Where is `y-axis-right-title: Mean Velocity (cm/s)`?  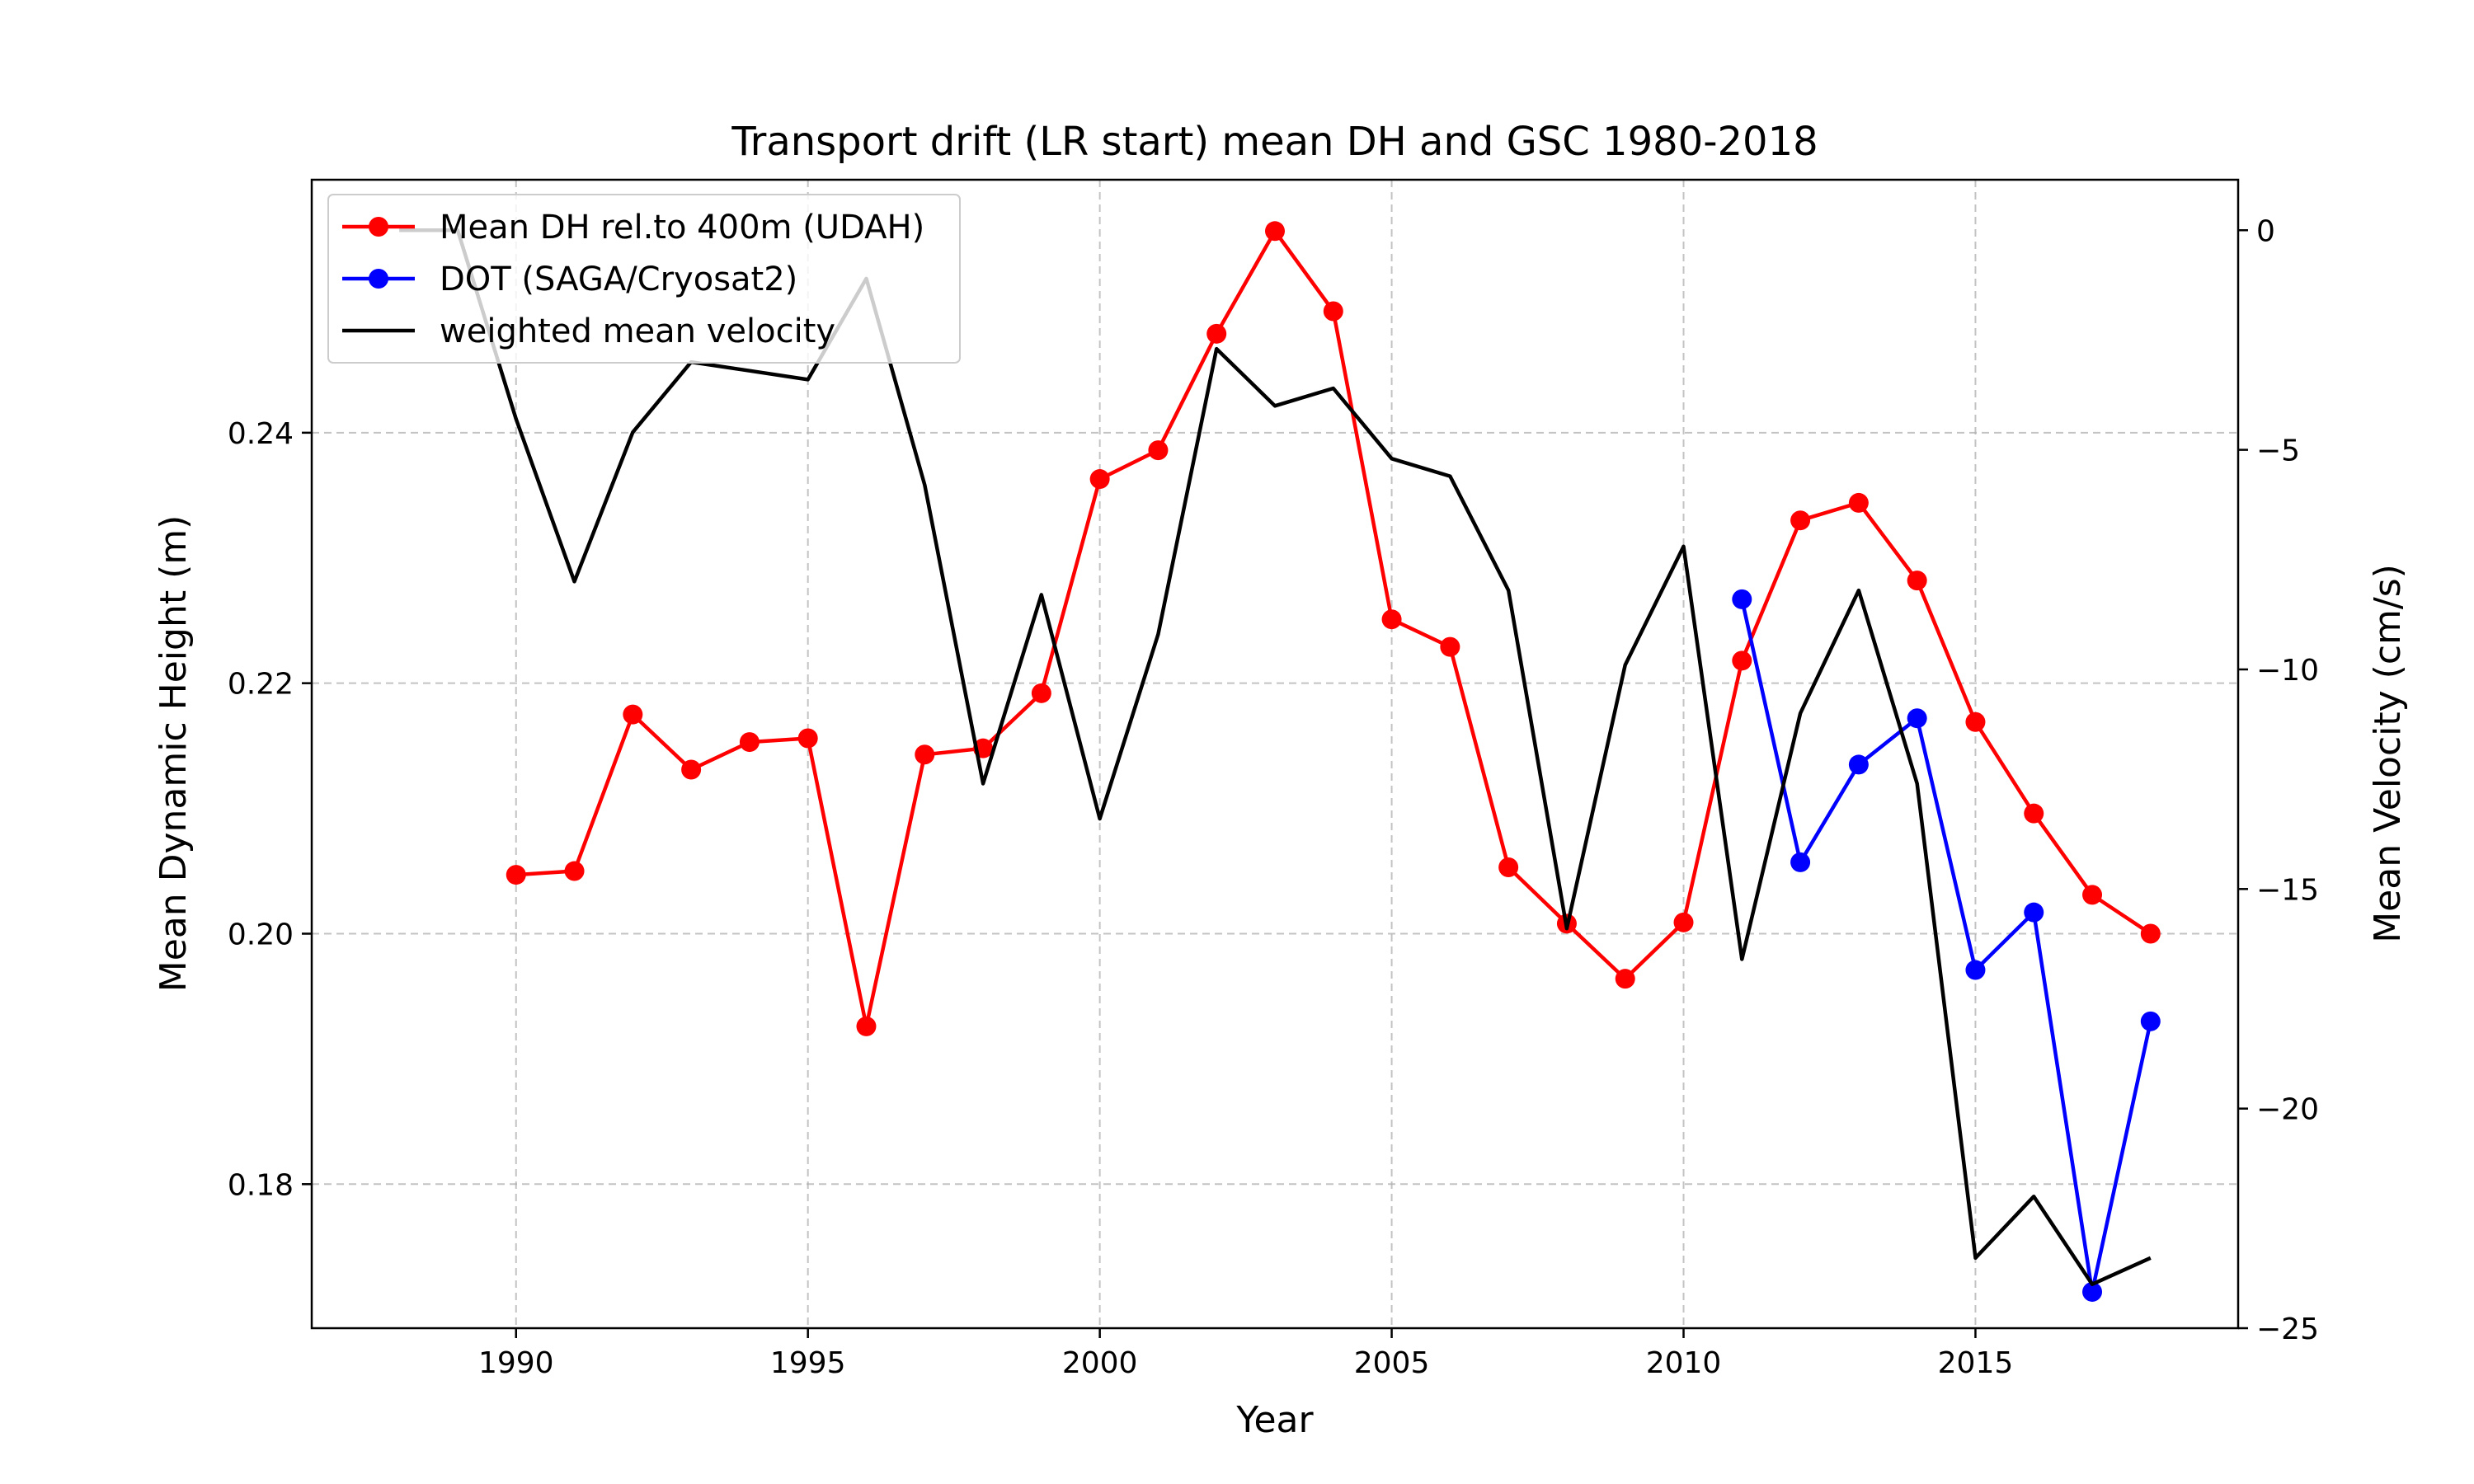 y-axis-right-title: Mean Velocity (cm/s) is located at coordinates (2388, 753).